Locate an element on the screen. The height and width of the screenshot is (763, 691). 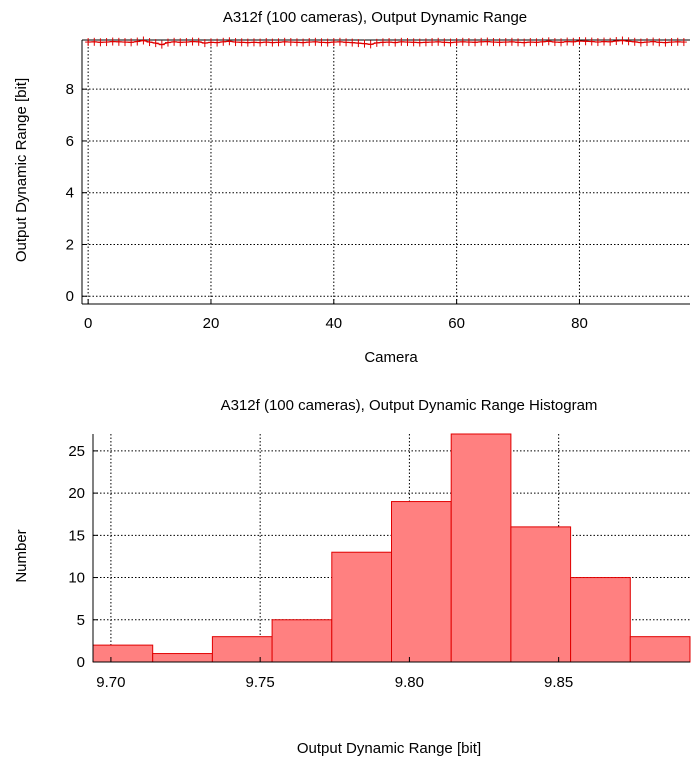
chart1-y-label: Output Dynamic Range [bit] is located at coordinates (21, 170).